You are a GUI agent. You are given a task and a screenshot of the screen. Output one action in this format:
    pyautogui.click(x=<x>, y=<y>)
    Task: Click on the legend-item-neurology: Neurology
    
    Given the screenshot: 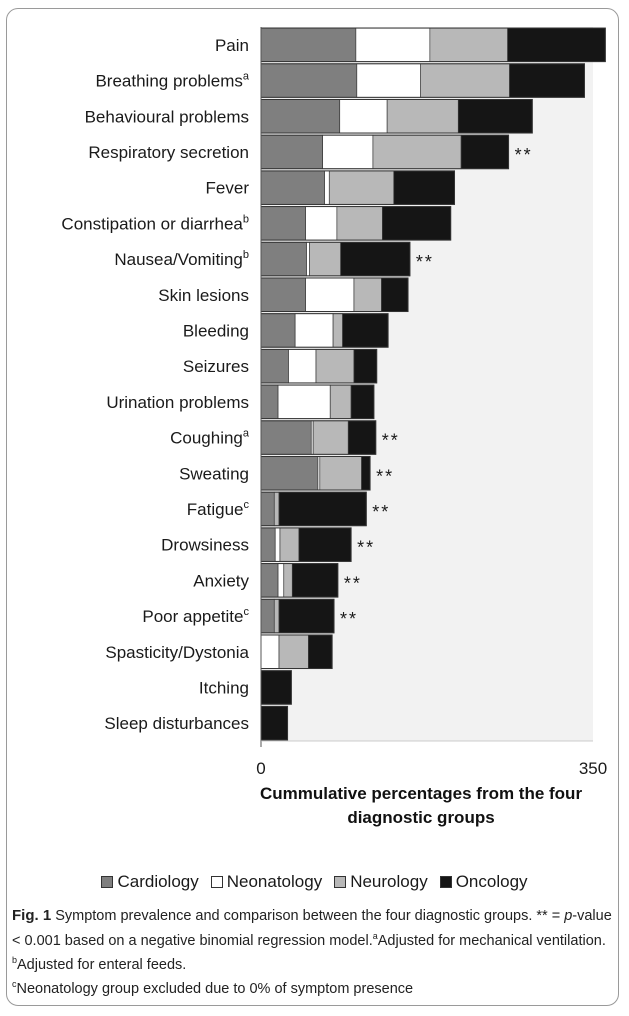 What is the action you would take?
    pyautogui.click(x=381, y=882)
    